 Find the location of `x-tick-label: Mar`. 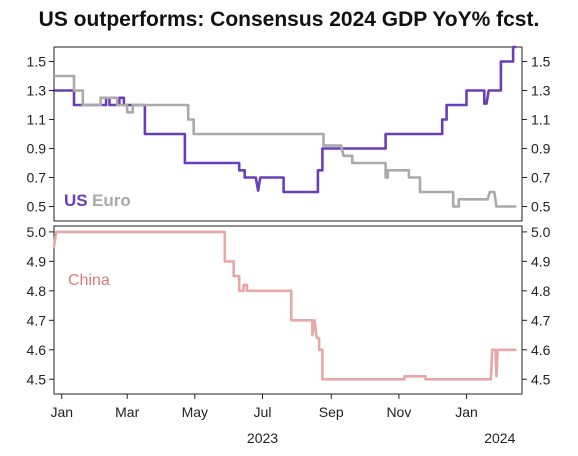

x-tick-label: Mar is located at coordinates (127, 412).